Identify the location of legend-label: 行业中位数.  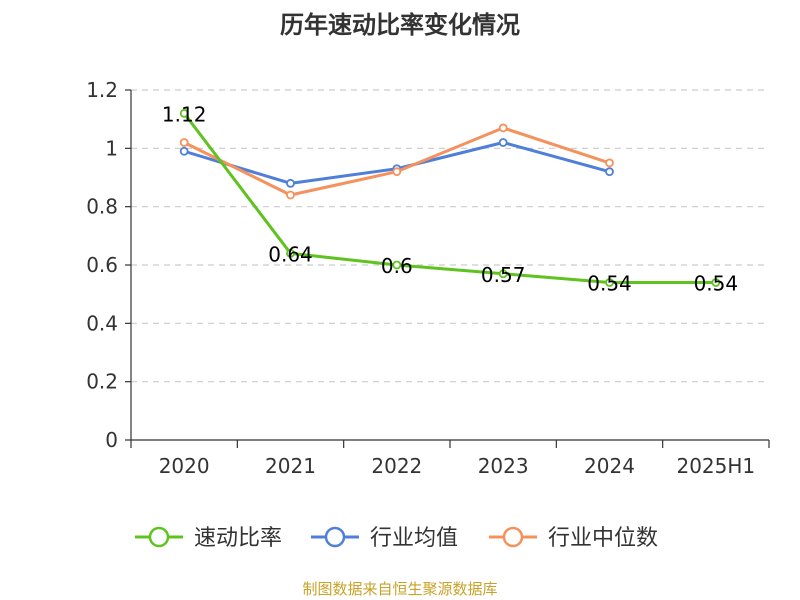
(603, 538).